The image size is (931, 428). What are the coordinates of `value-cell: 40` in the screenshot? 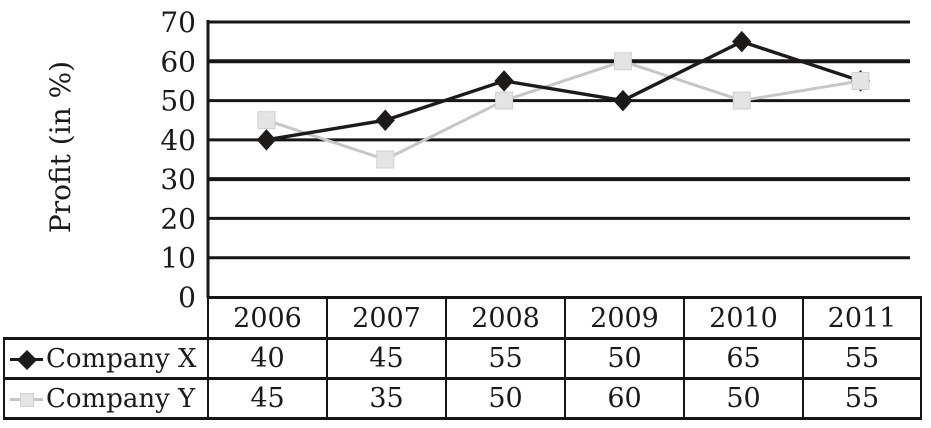 It's located at (267, 358).